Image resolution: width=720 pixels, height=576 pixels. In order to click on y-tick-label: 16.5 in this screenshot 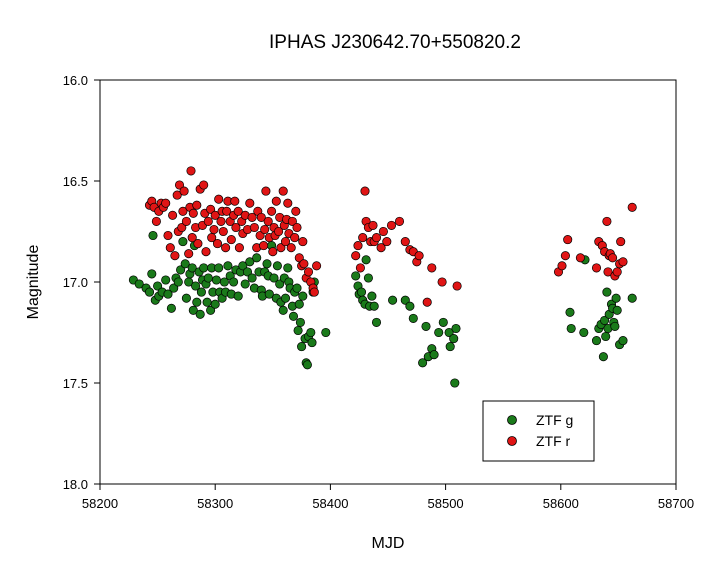, I will do `click(75, 181)`.